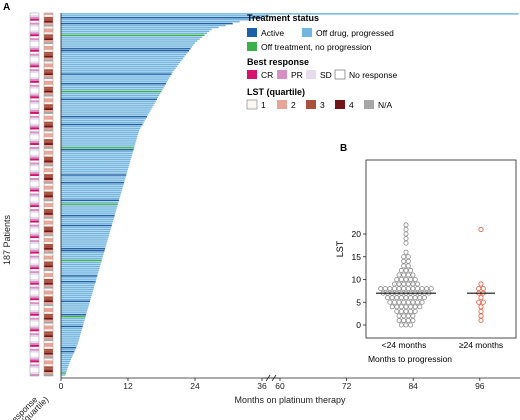 Image resolution: width=520 pixels, height=420 pixels. Describe the element at coordinates (316, 47) in the screenshot. I see `legend-label-no-progression: Off treatment, no progression` at that location.